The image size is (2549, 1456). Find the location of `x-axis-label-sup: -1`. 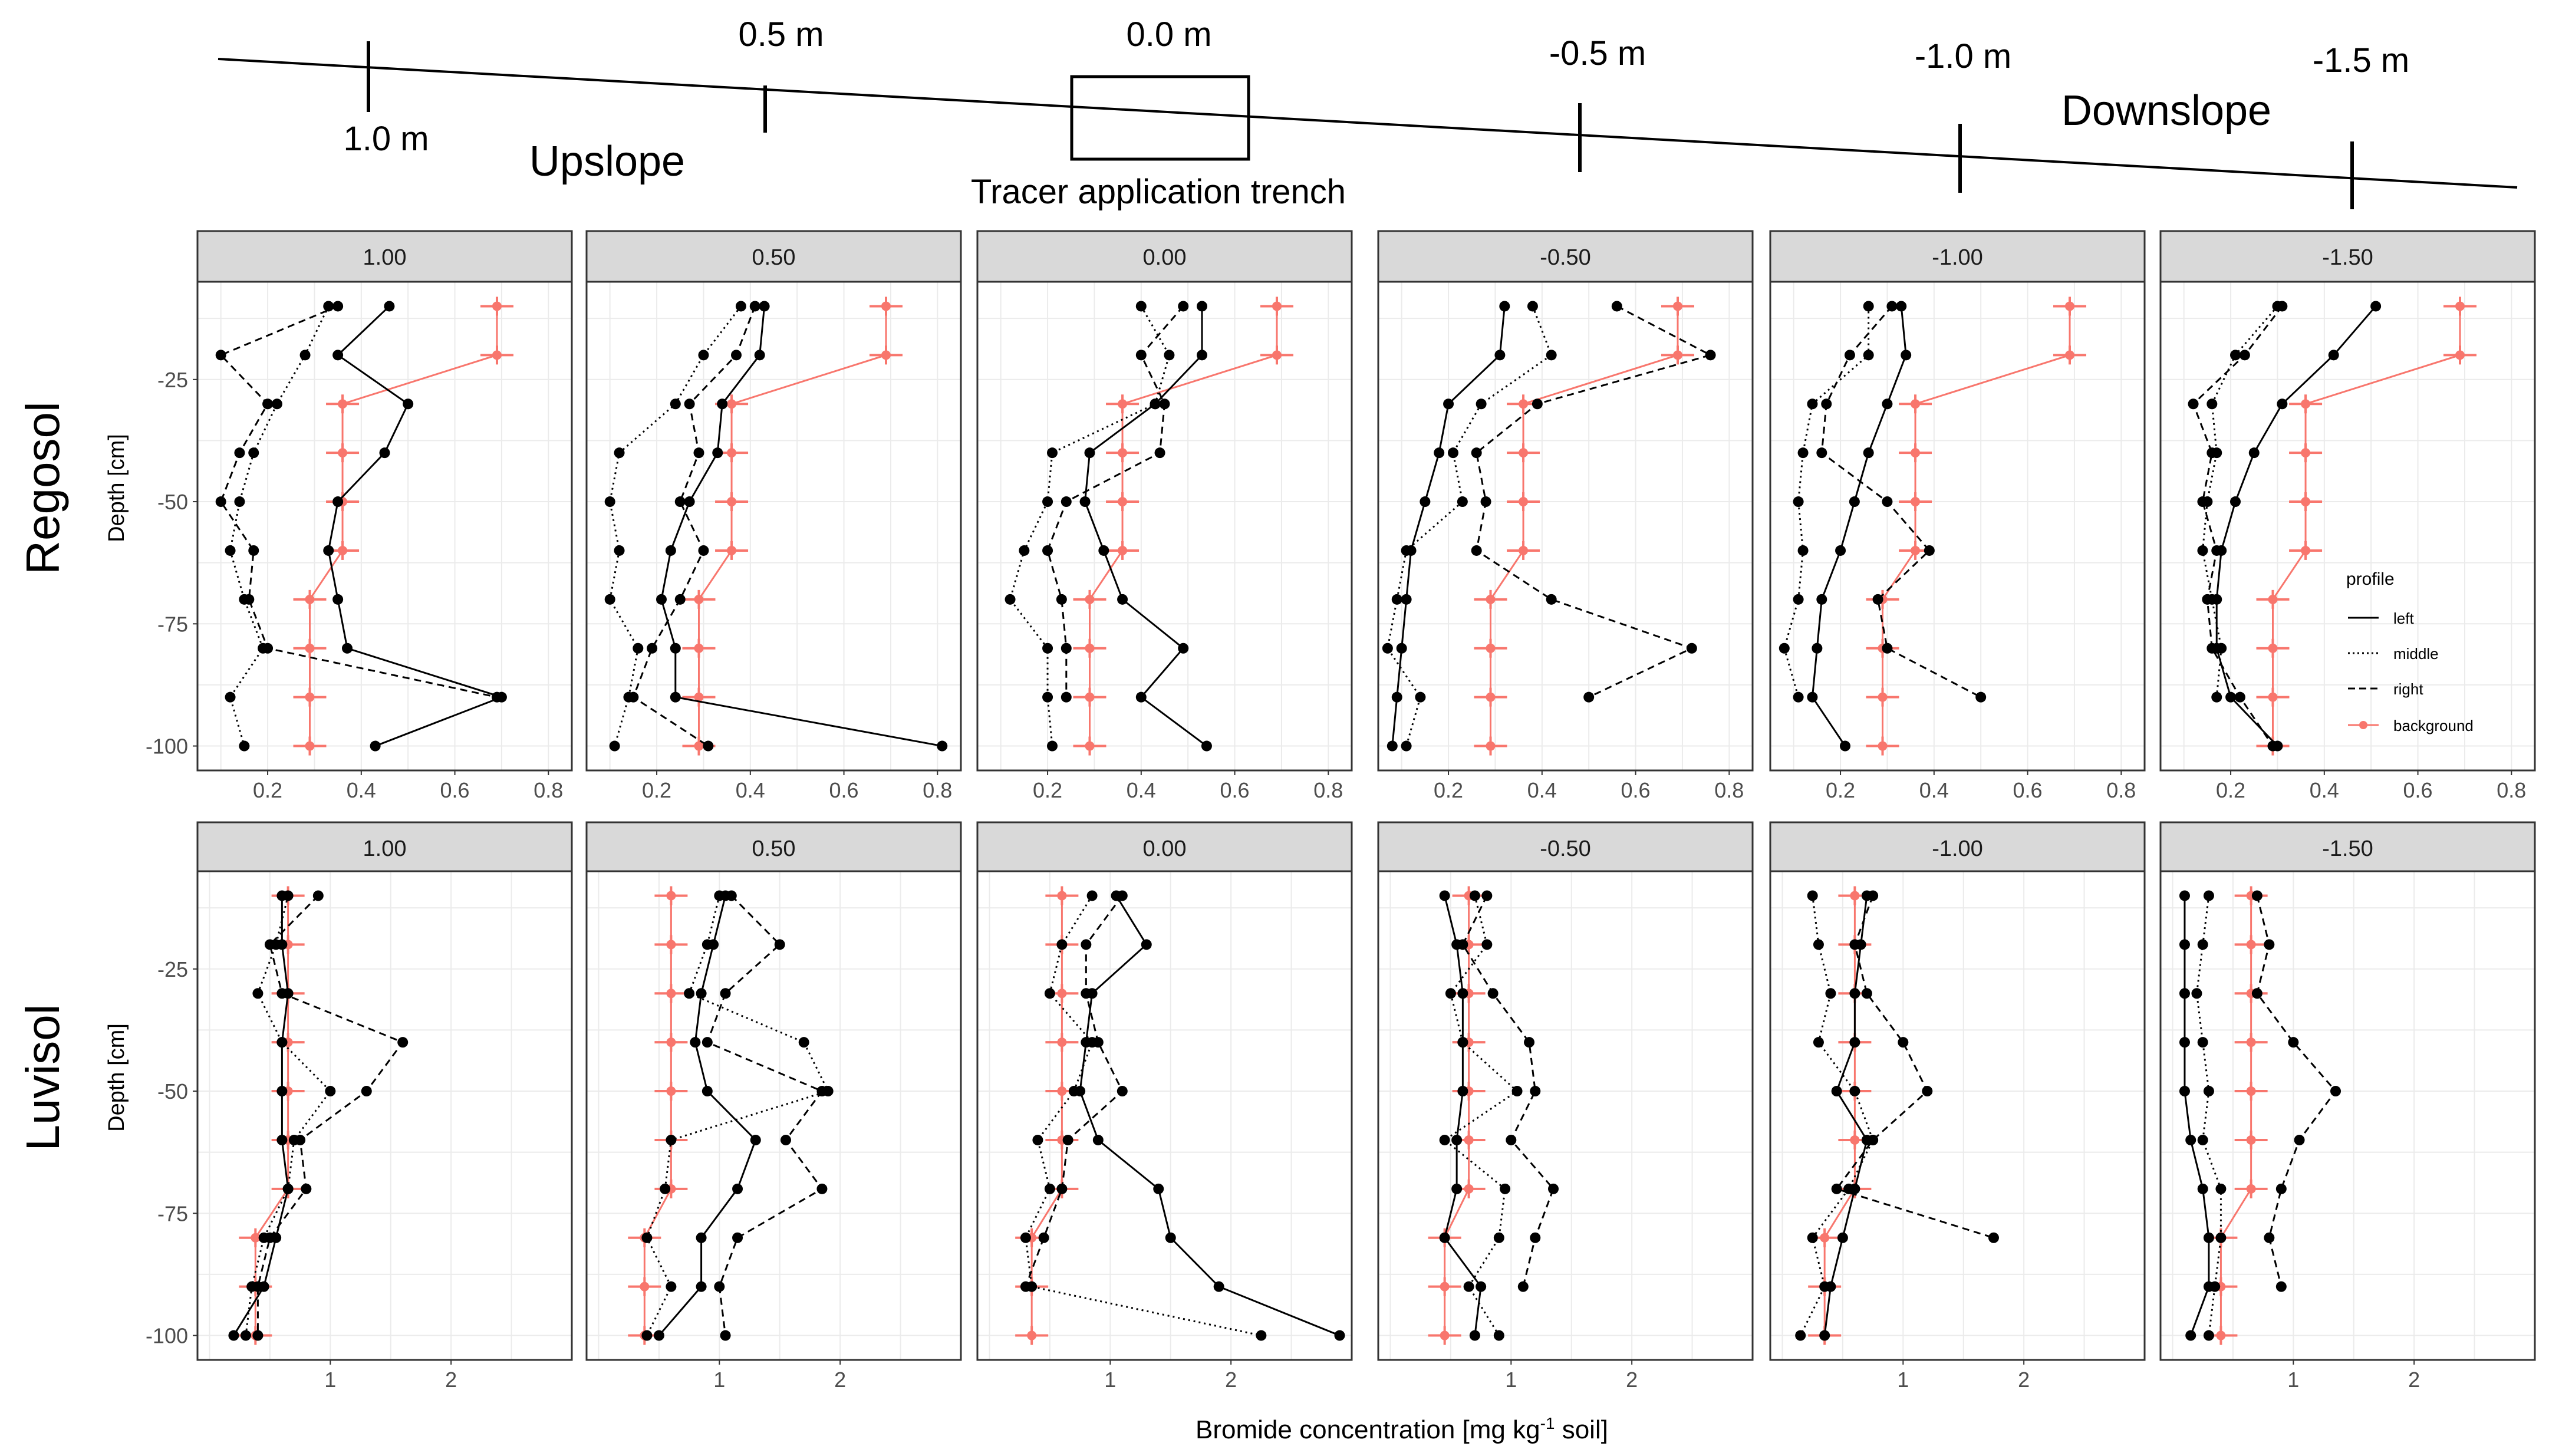

x-axis-label-sup: -1 is located at coordinates (1548, 1423).